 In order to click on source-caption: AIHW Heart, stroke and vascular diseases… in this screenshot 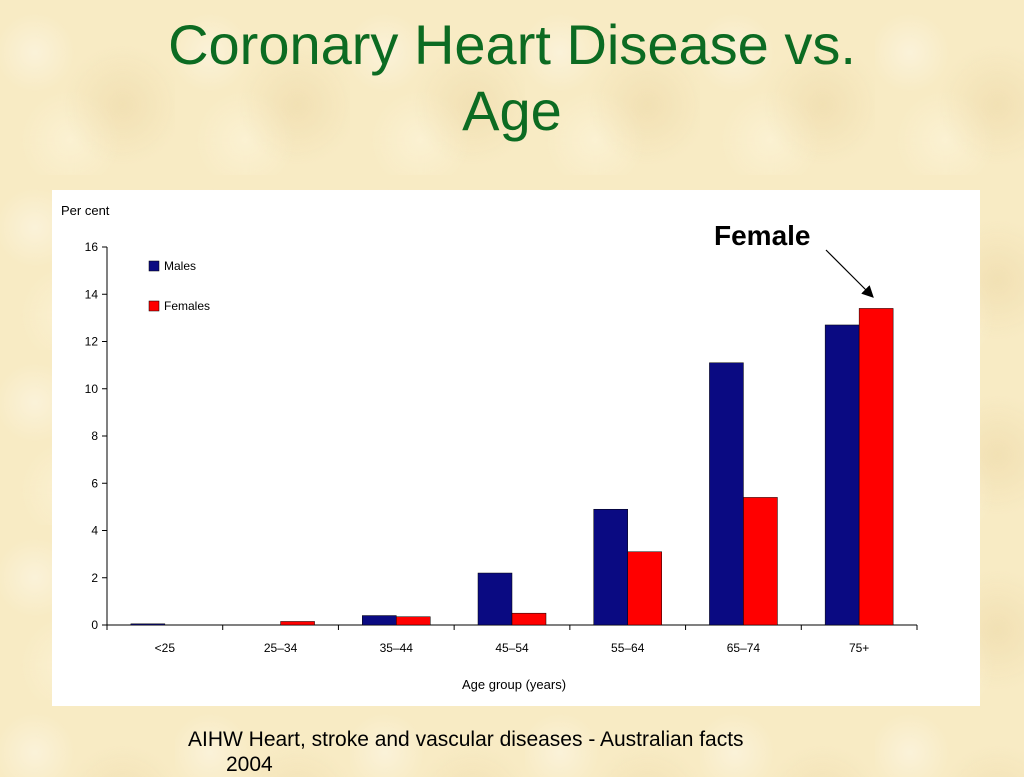, I will do `click(498, 752)`.